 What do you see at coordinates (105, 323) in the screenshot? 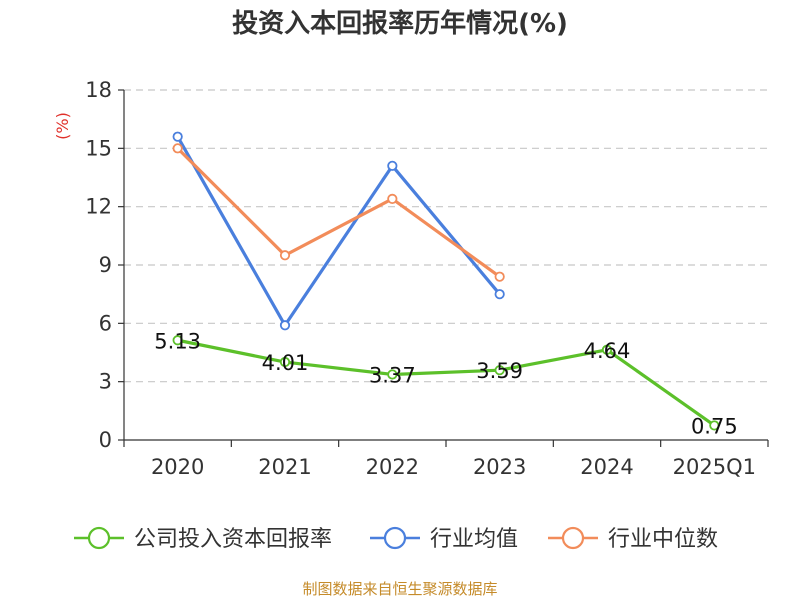
I see `y-tick-label: 6` at bounding box center [105, 323].